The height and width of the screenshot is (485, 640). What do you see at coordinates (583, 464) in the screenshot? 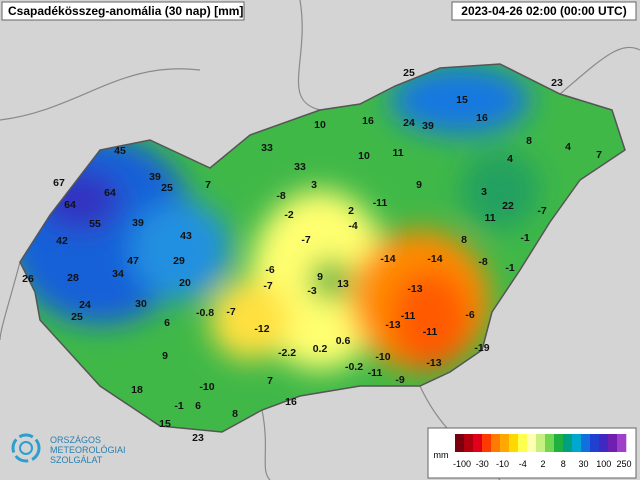
I see `legend-label: 30` at bounding box center [583, 464].